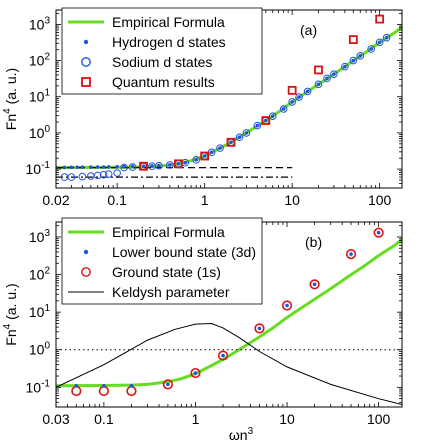  I want to click on y-axis-label: Fn4 (a. u.), so click(10, 99).